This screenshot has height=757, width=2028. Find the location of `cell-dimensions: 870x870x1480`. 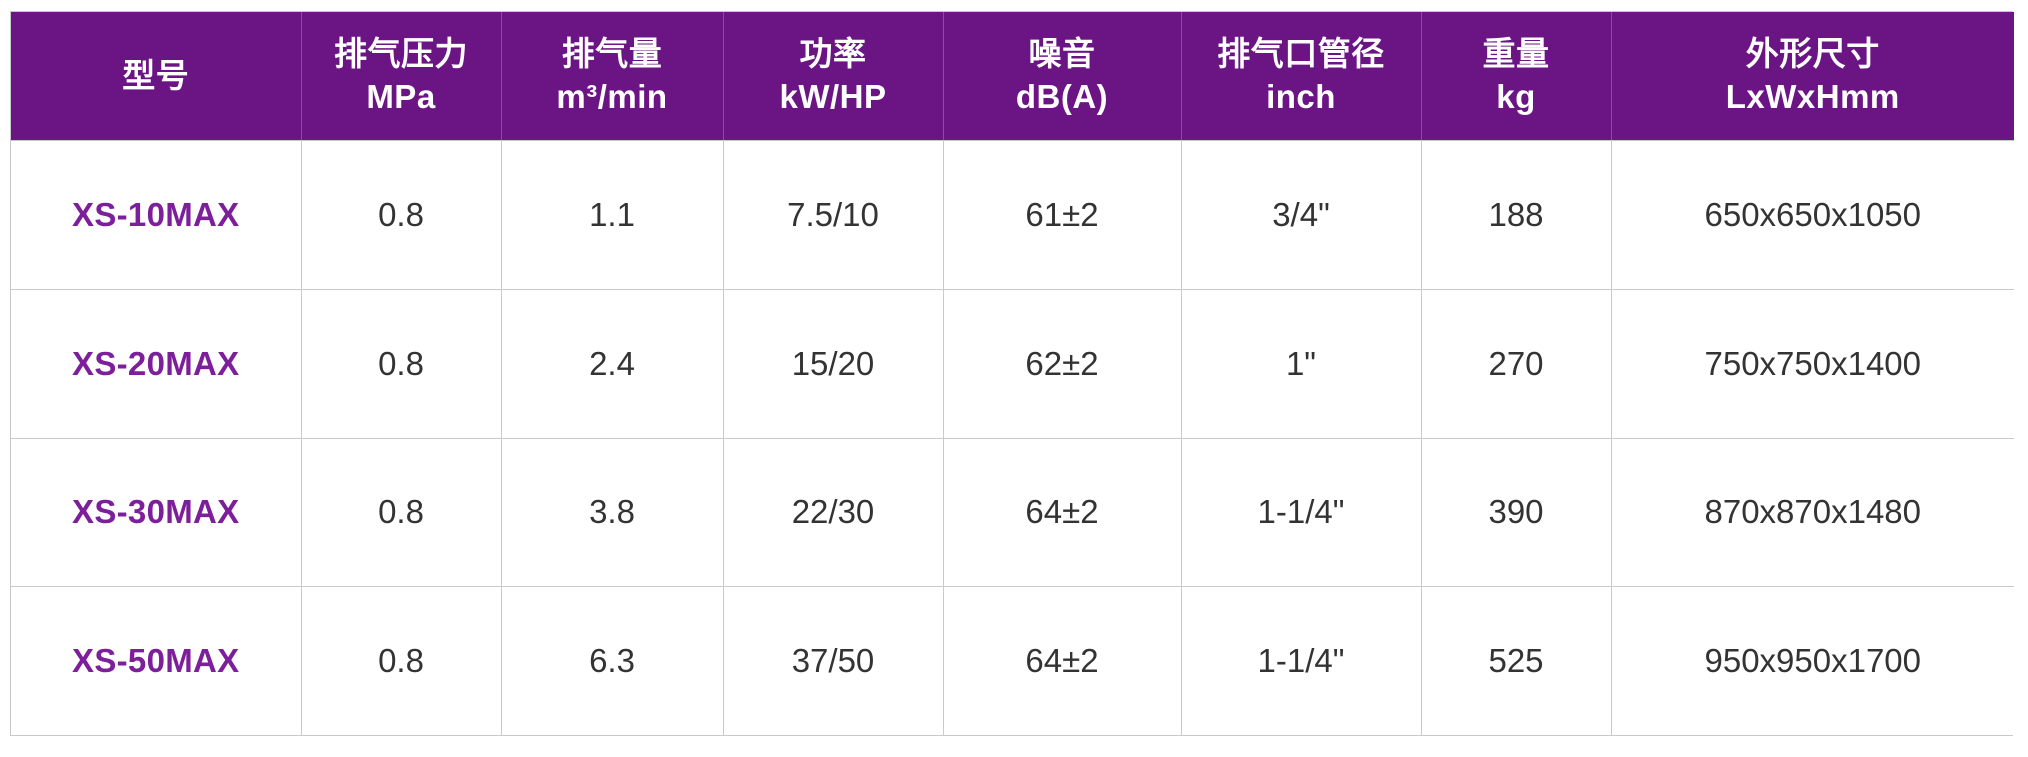

cell-dimensions: 870x870x1480 is located at coordinates (1812, 513).